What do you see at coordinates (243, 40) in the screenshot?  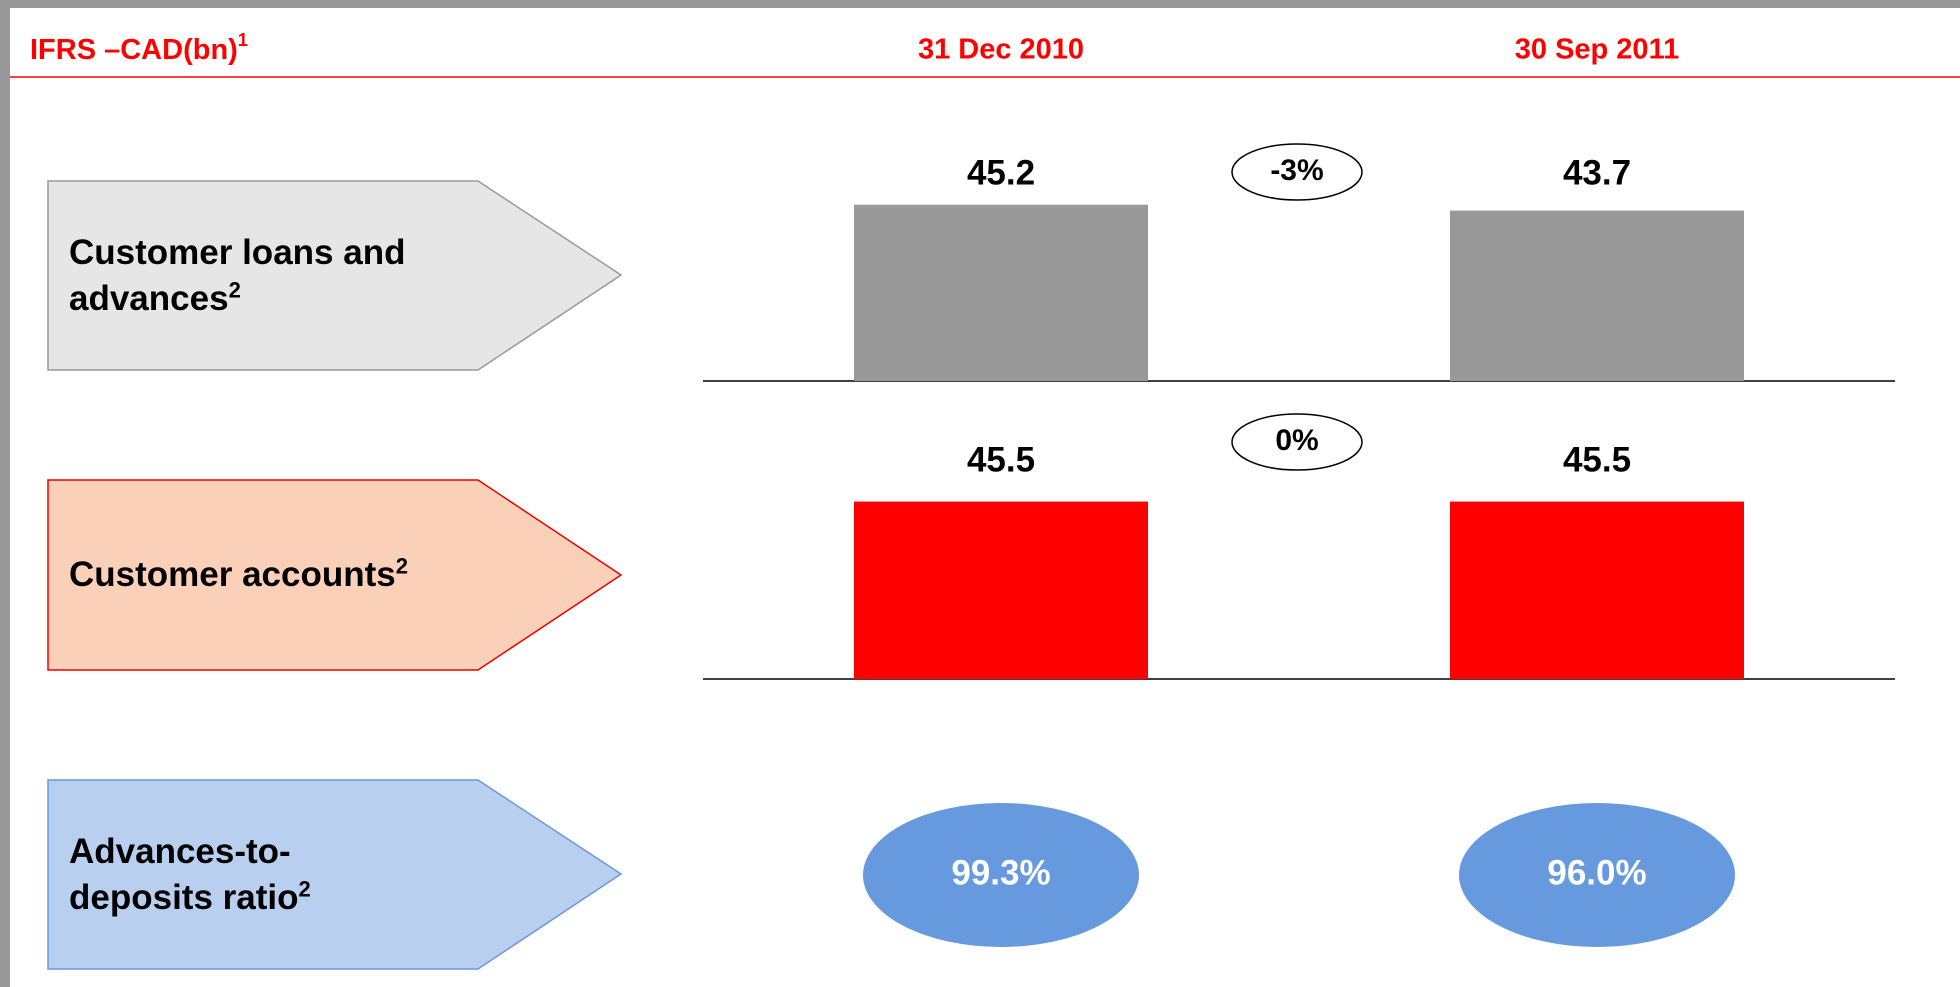 I see `title-note: 1` at bounding box center [243, 40].